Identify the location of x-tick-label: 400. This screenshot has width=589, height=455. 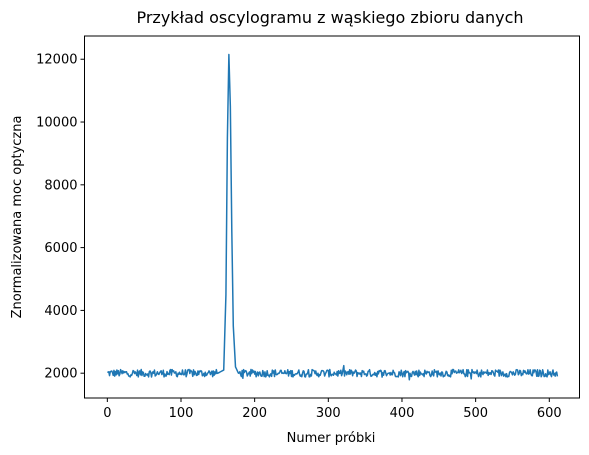
(402, 413).